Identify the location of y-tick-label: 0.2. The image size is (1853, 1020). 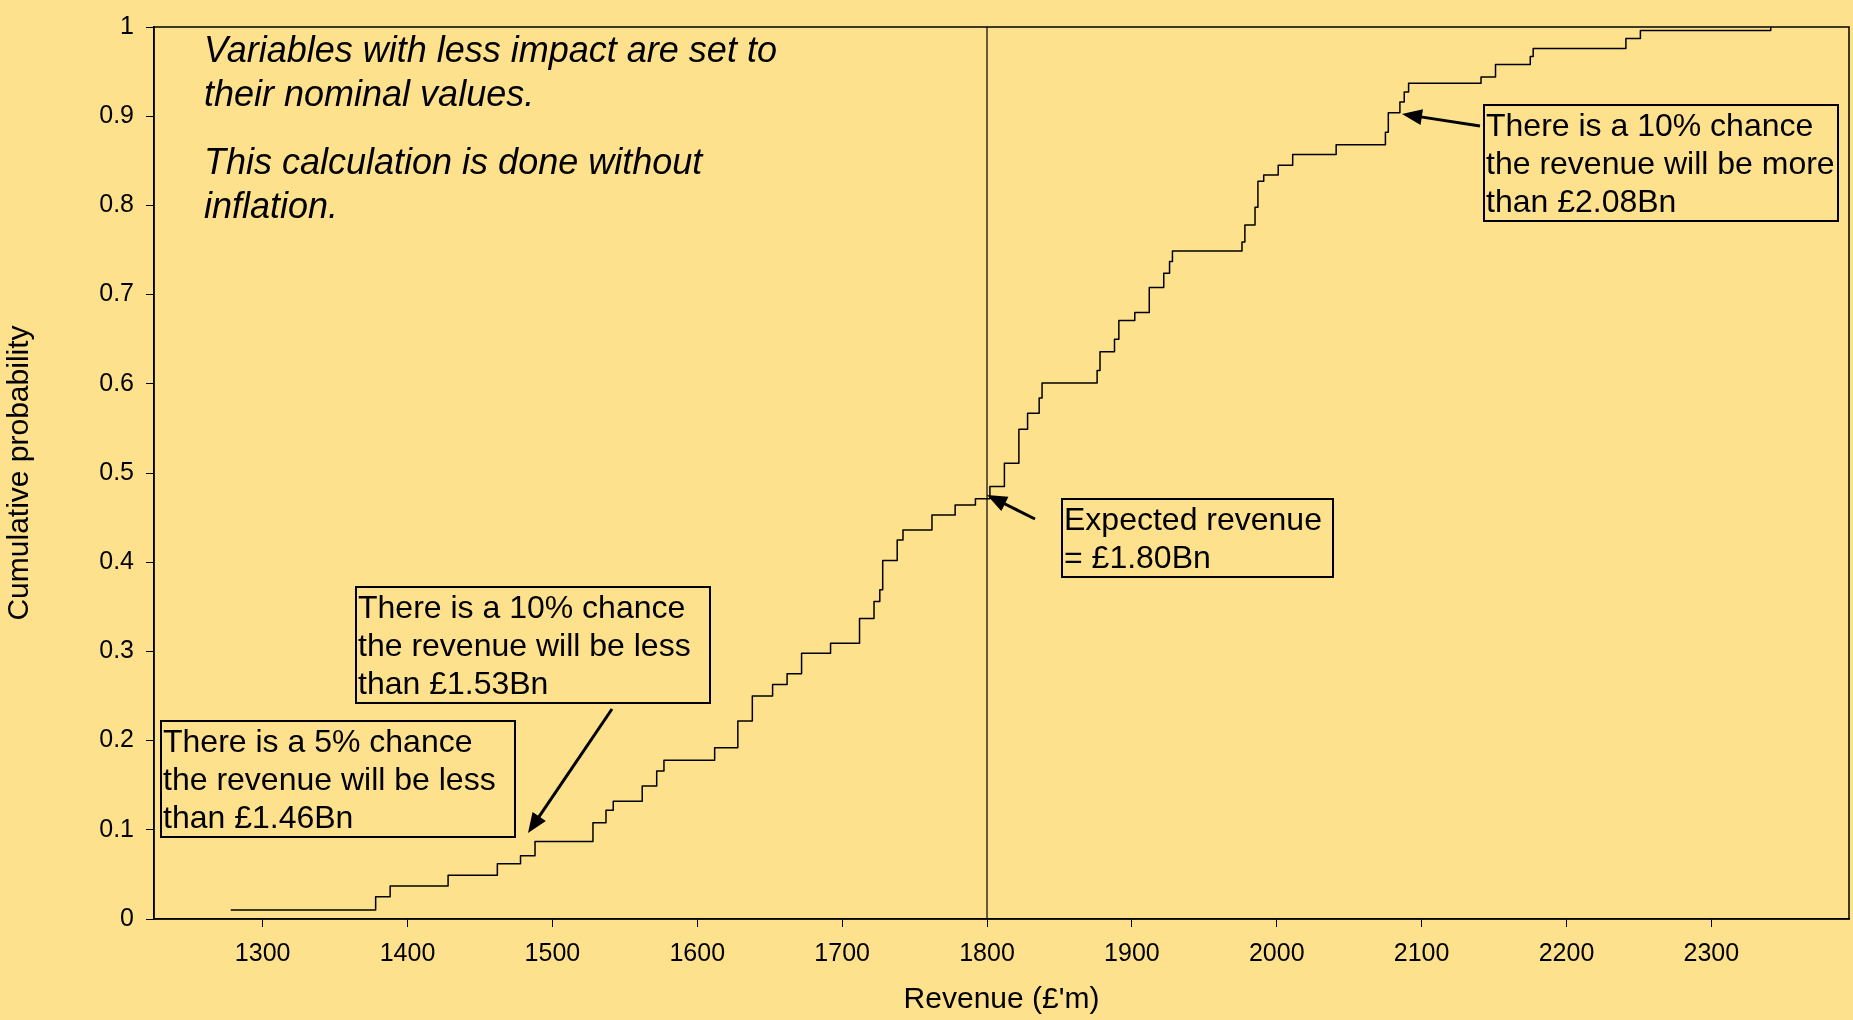
(116, 738).